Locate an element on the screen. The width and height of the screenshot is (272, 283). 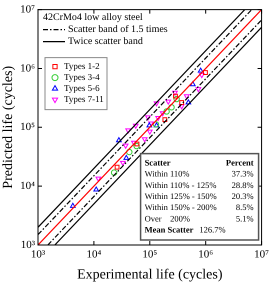
legend-label: Types 5-6 is located at coordinates (82, 87).